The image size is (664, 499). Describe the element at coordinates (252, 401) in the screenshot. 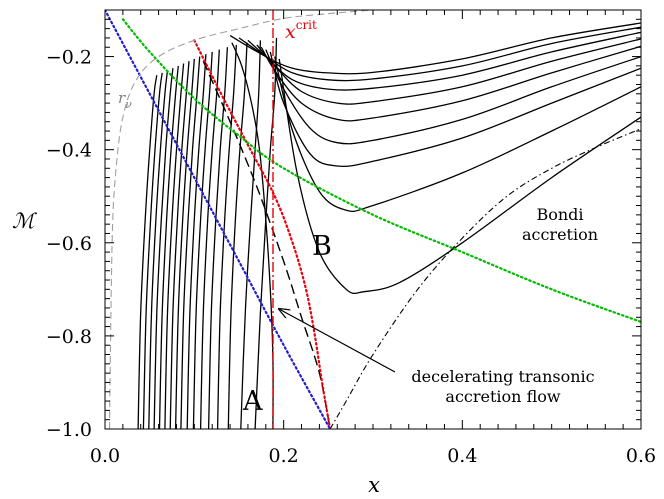

I see `region-label-a: A` at that location.